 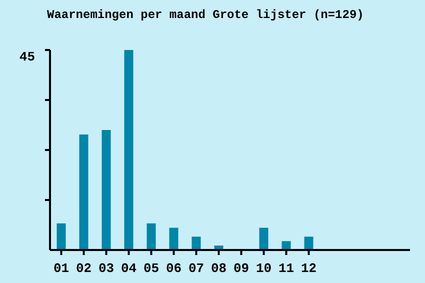 What do you see at coordinates (174, 268) in the screenshot?
I see `x-tick-label: 06` at bounding box center [174, 268].